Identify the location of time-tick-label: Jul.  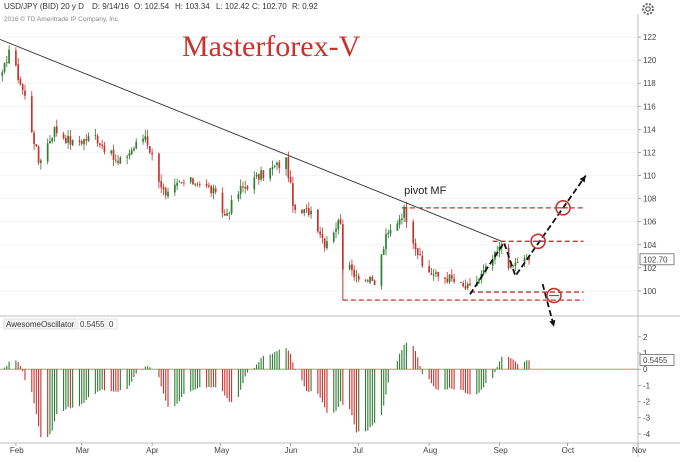
(358, 450).